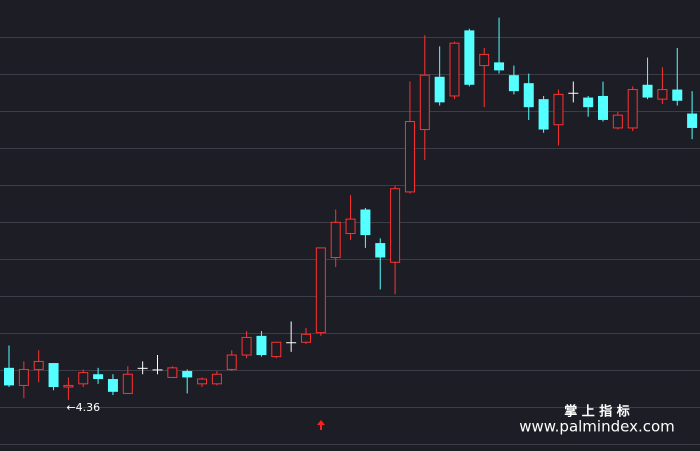 The image size is (700, 451). I want to click on low-annotation: ←4.36, so click(83, 407).